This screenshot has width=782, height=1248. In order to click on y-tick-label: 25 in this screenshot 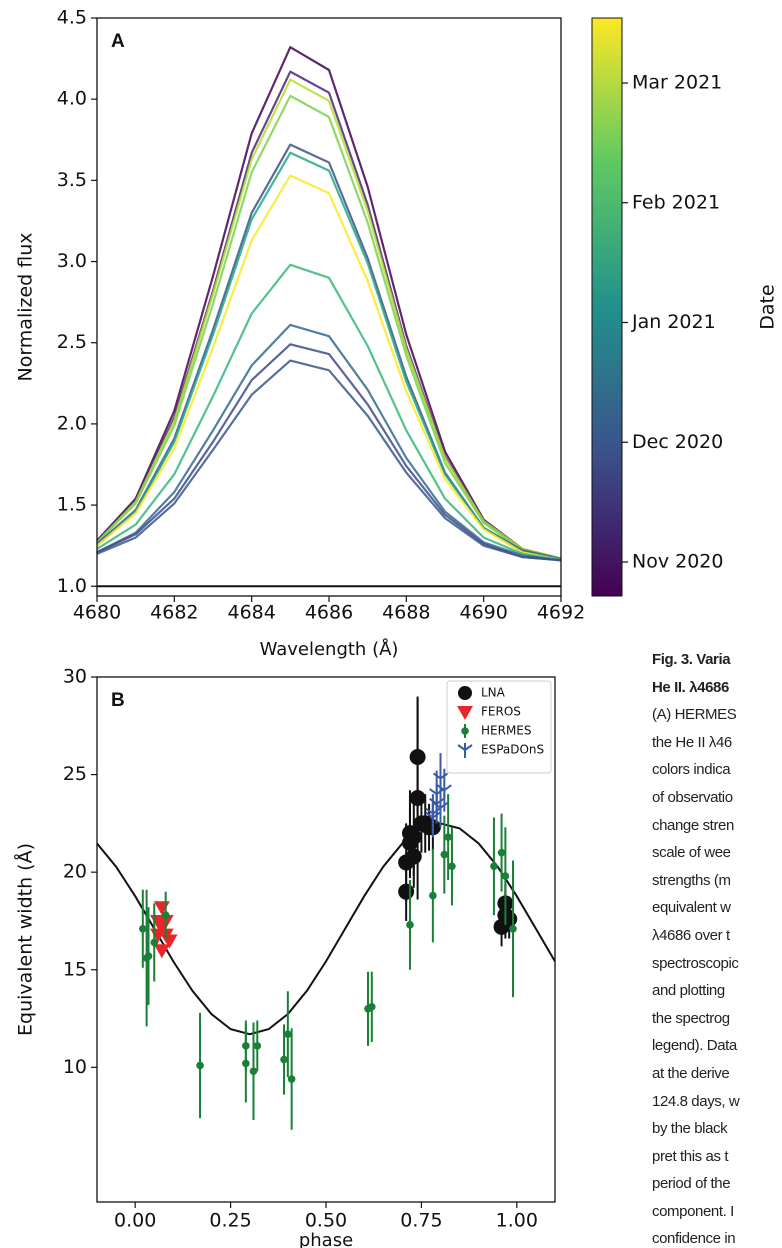, I will do `click(75, 774)`.